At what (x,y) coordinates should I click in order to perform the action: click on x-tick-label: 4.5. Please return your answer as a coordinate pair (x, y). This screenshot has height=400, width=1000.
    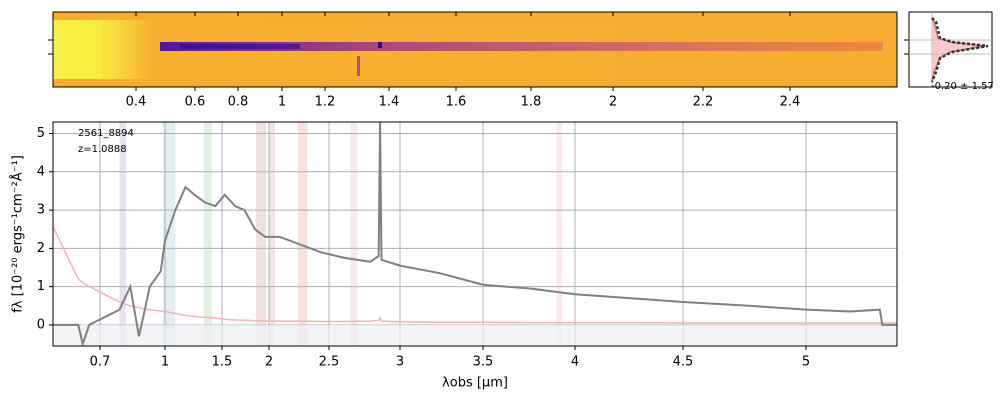
    Looking at the image, I should click on (683, 362).